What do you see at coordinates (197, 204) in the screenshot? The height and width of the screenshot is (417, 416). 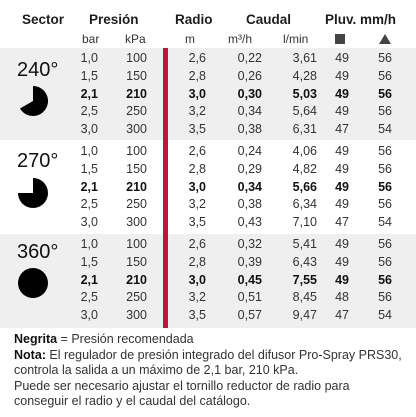 I see `cell-radio: 3,2` at bounding box center [197, 204].